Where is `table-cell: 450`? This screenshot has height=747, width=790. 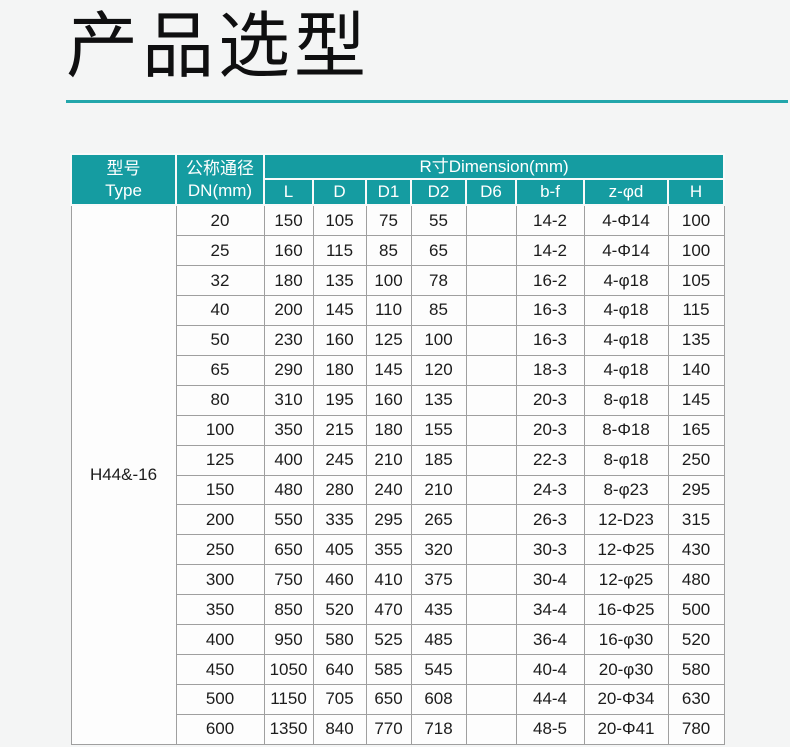
table-cell: 450 is located at coordinates (220, 669).